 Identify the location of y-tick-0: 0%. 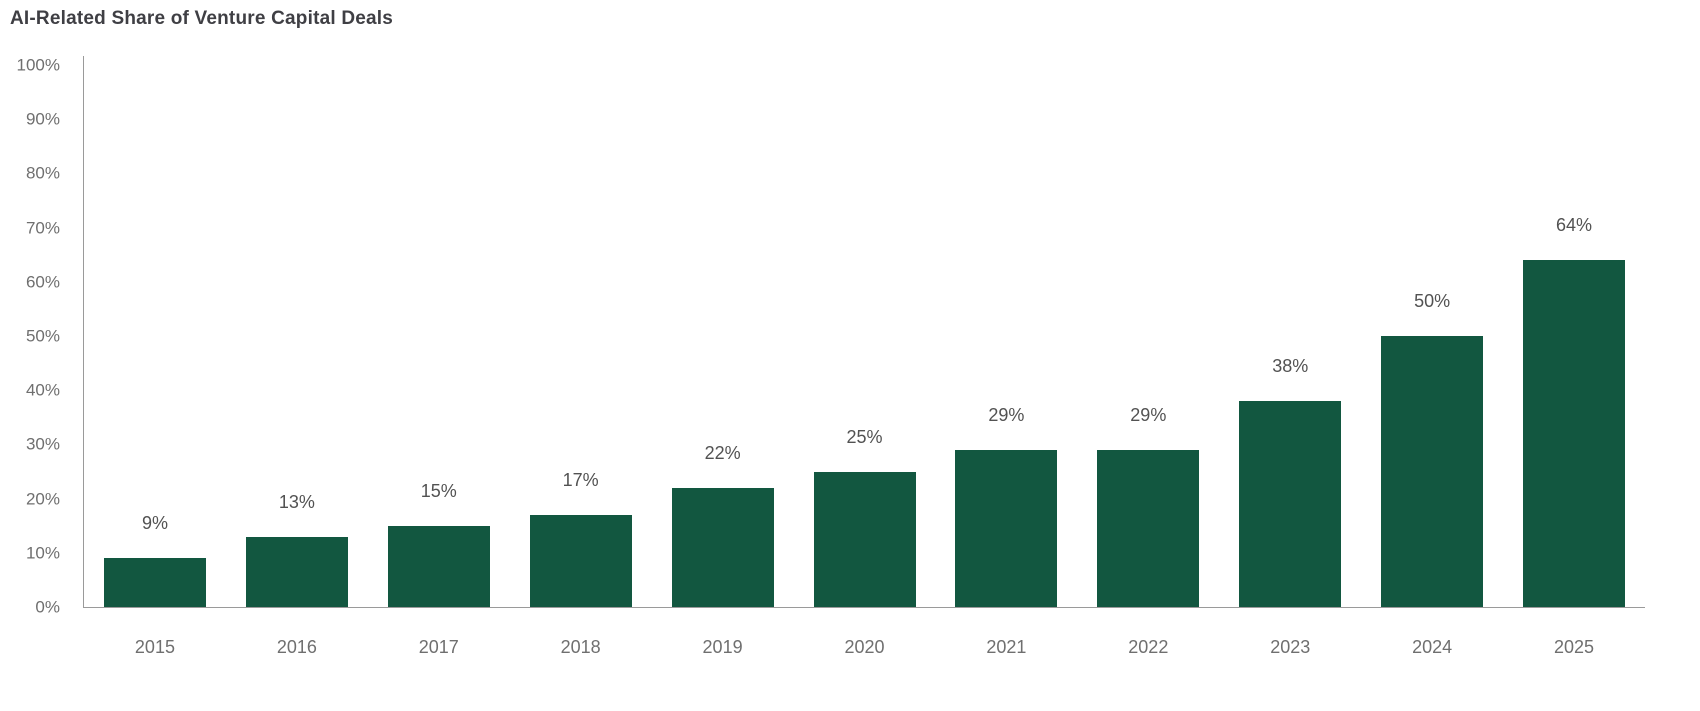
(47, 607).